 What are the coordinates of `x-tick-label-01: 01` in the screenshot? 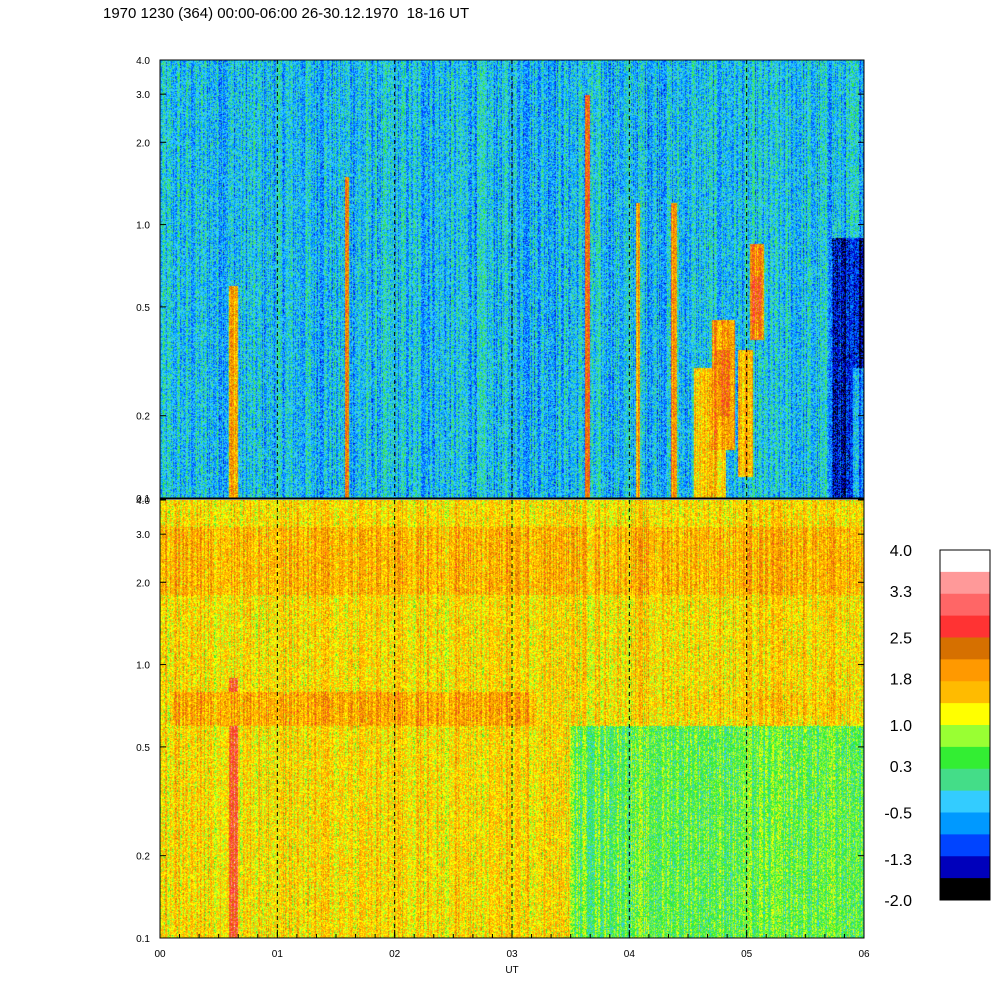 It's located at (278, 954).